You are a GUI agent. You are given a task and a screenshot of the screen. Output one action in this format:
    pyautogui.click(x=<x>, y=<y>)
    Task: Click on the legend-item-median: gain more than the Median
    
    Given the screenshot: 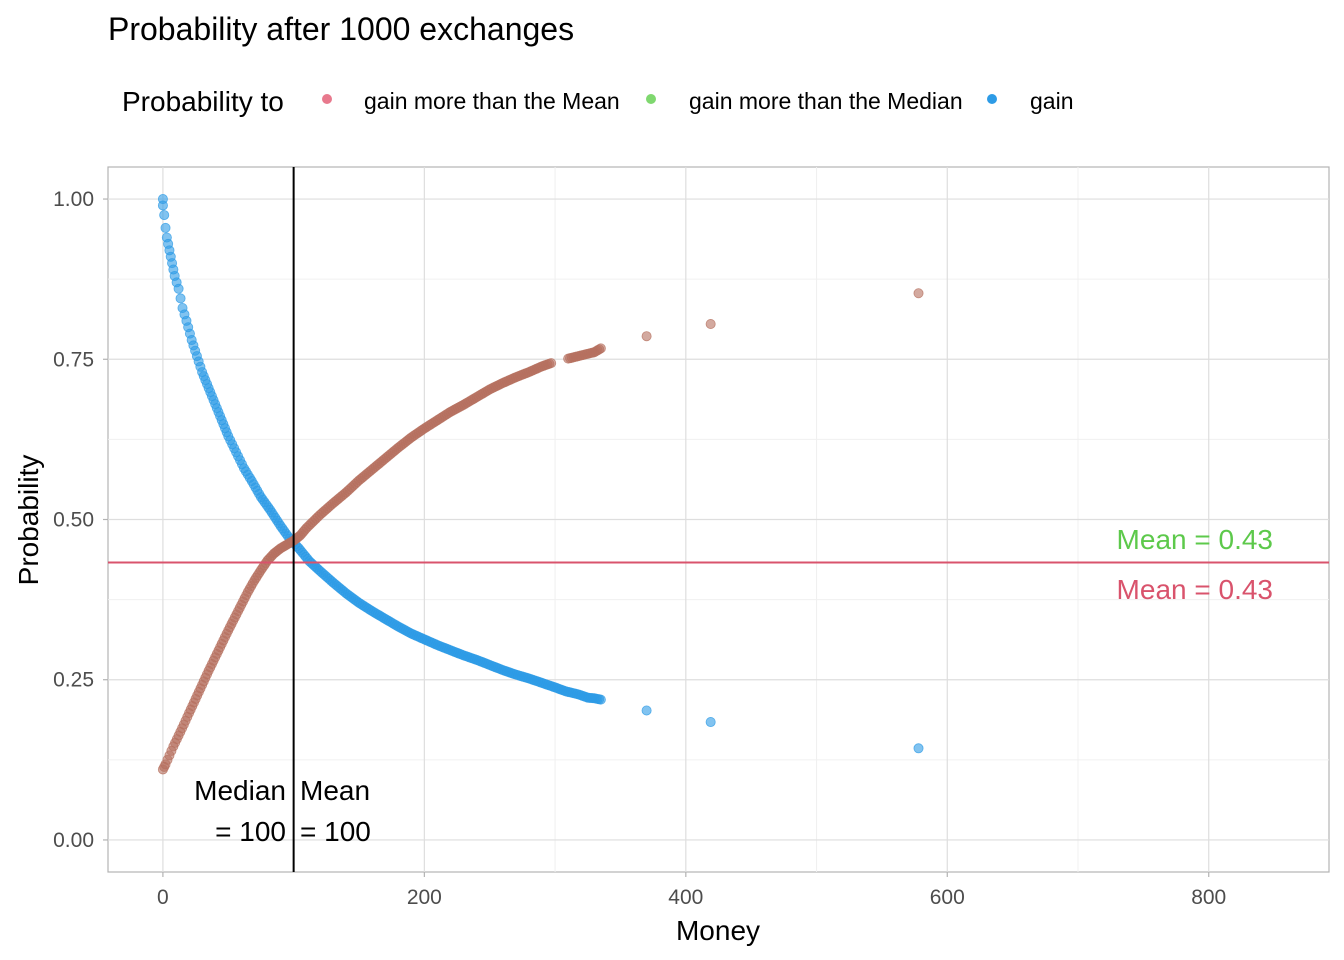 What is the action you would take?
    pyautogui.click(x=804, y=101)
    